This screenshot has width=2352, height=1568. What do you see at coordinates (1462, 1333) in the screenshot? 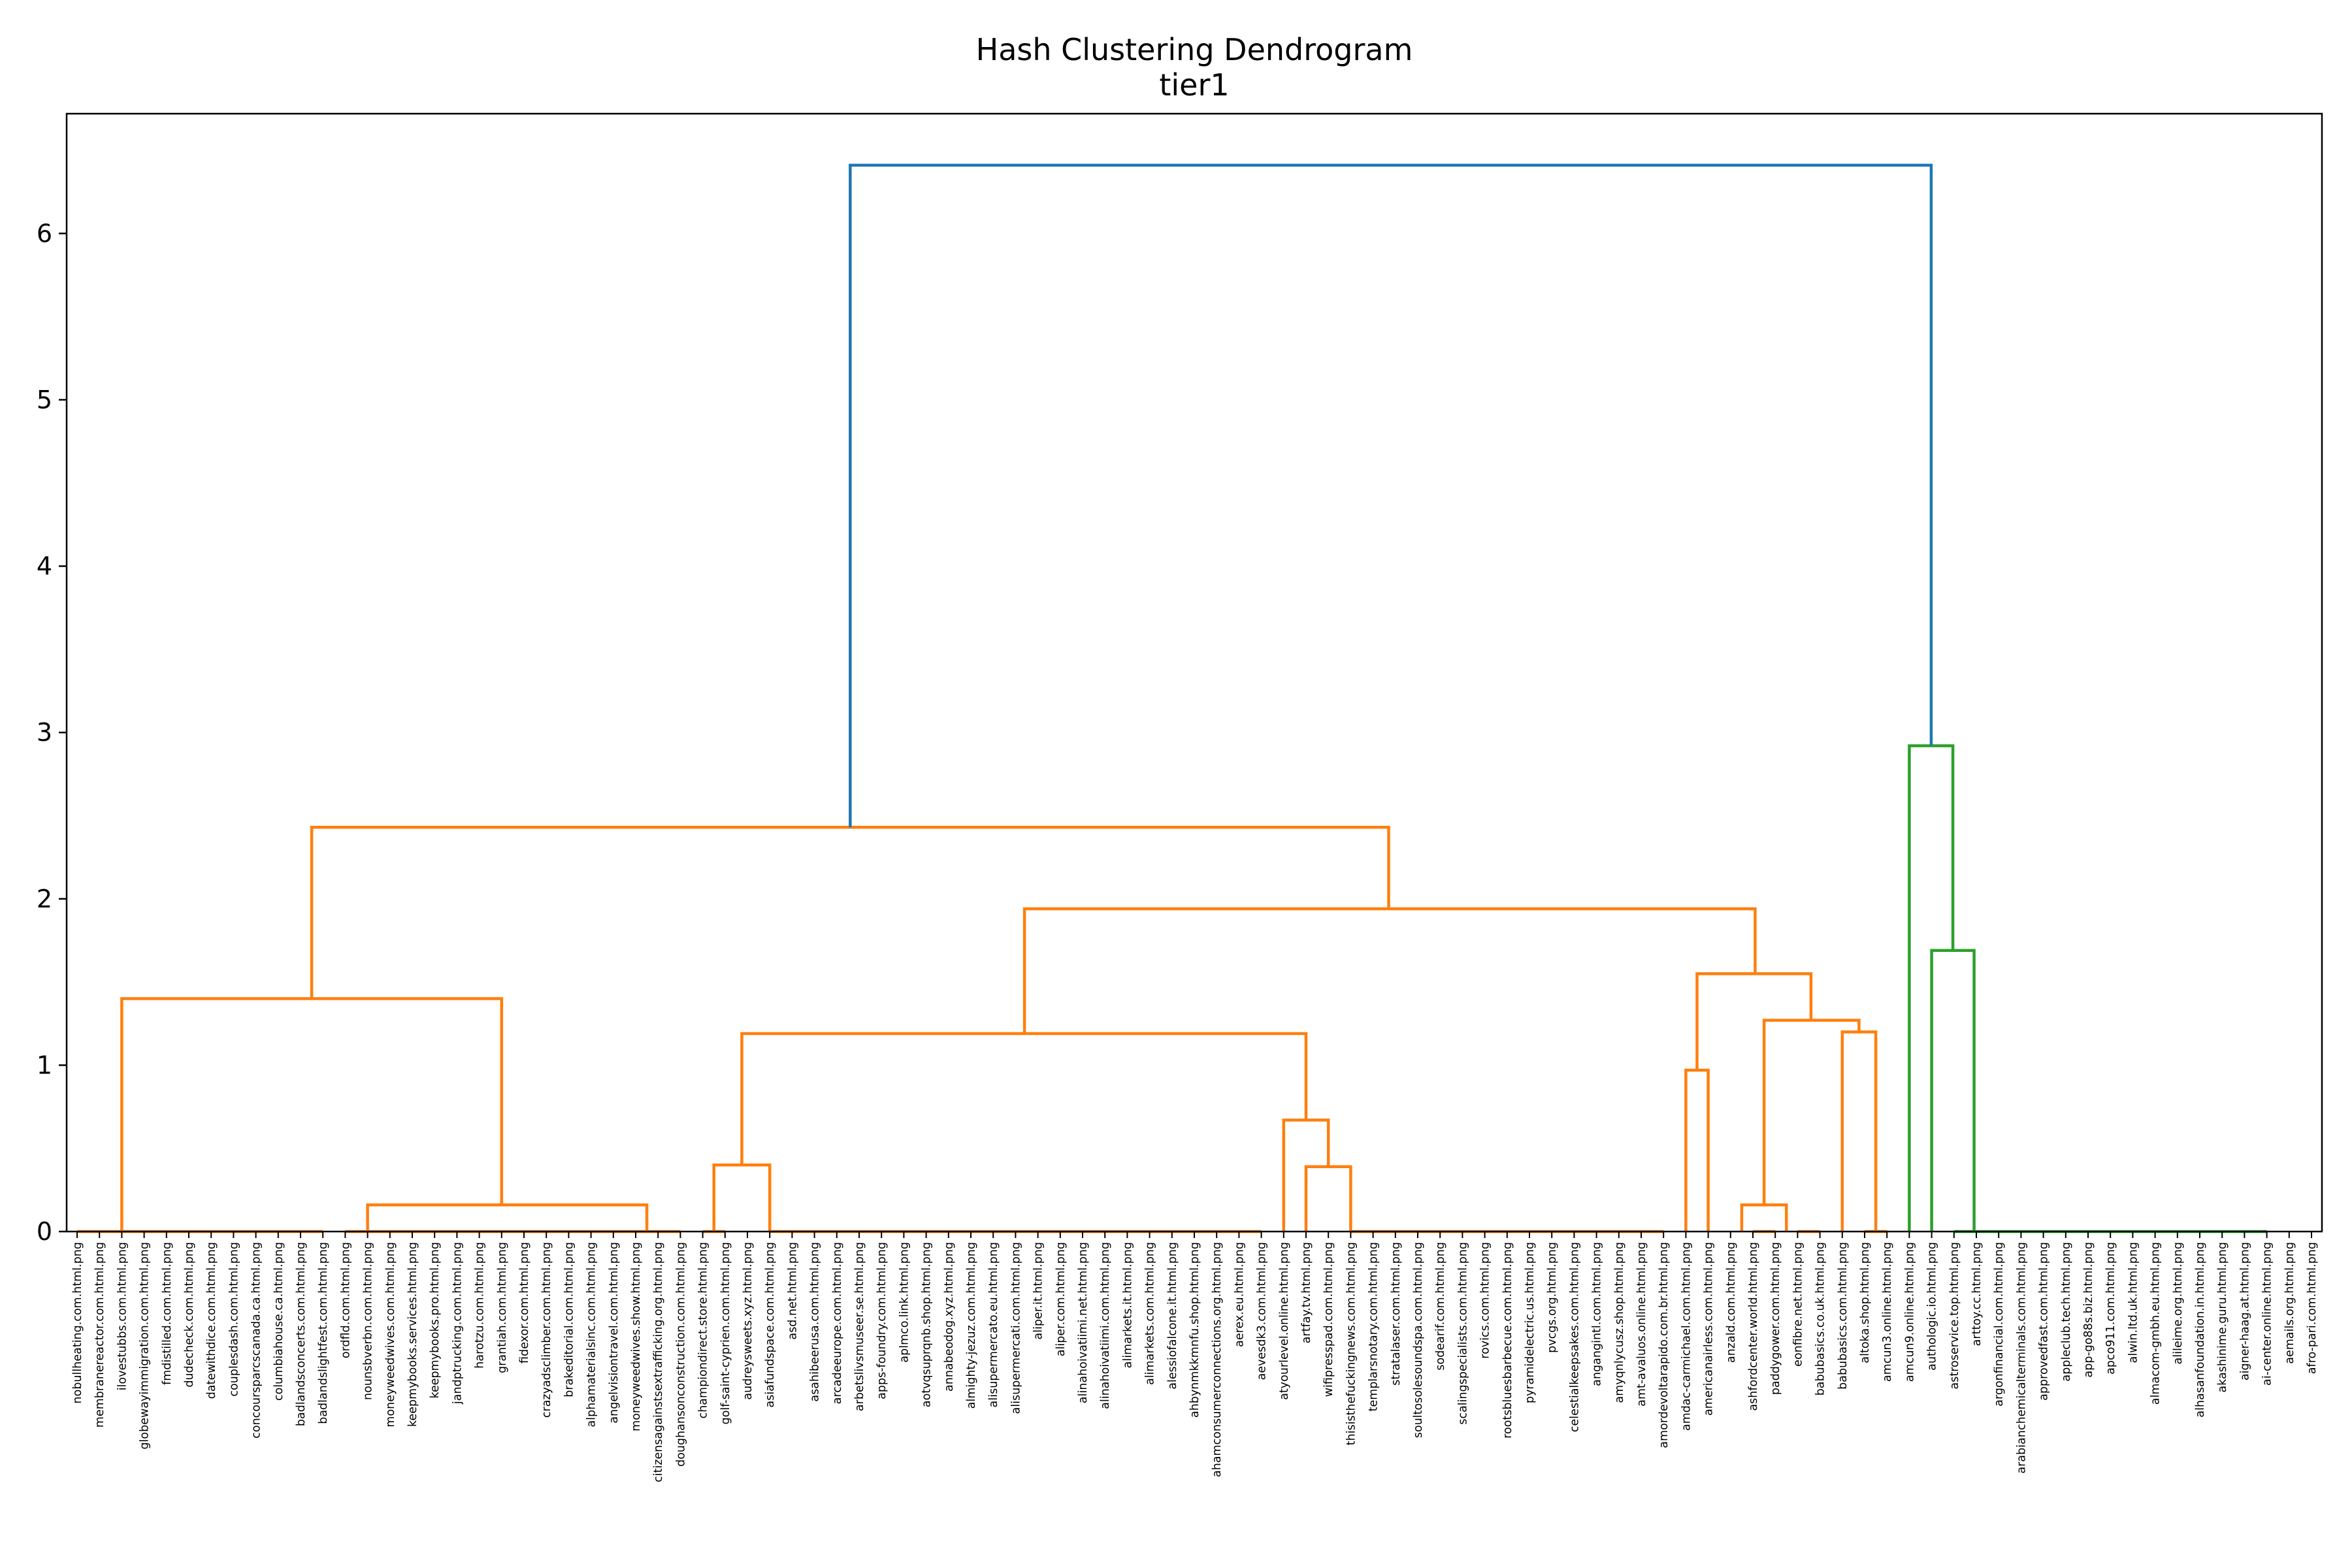
I see `leaf-label: scalingspecialists.com.html.png` at bounding box center [1462, 1333].